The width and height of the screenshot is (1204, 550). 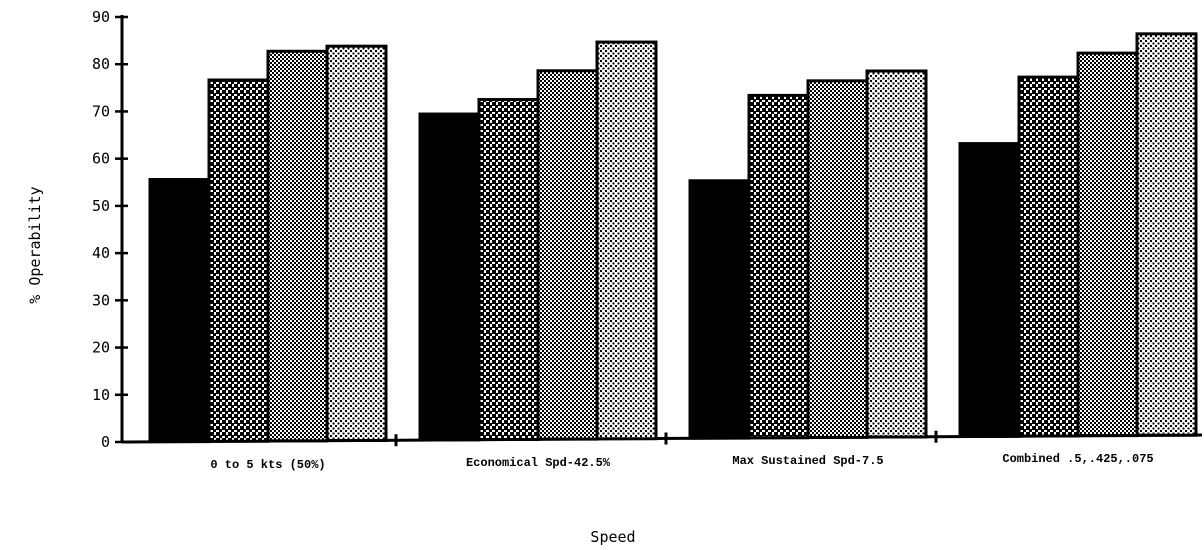 I want to click on y-tick-label: 80, so click(x=101, y=64).